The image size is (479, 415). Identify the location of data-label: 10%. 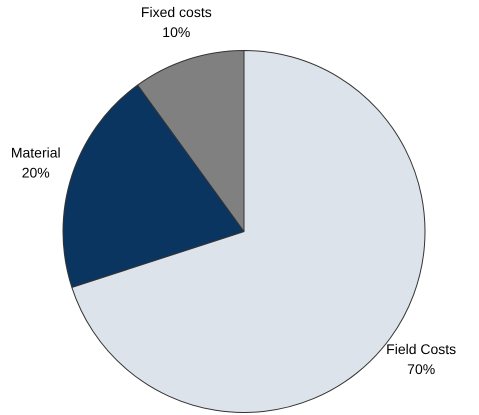
(176, 32).